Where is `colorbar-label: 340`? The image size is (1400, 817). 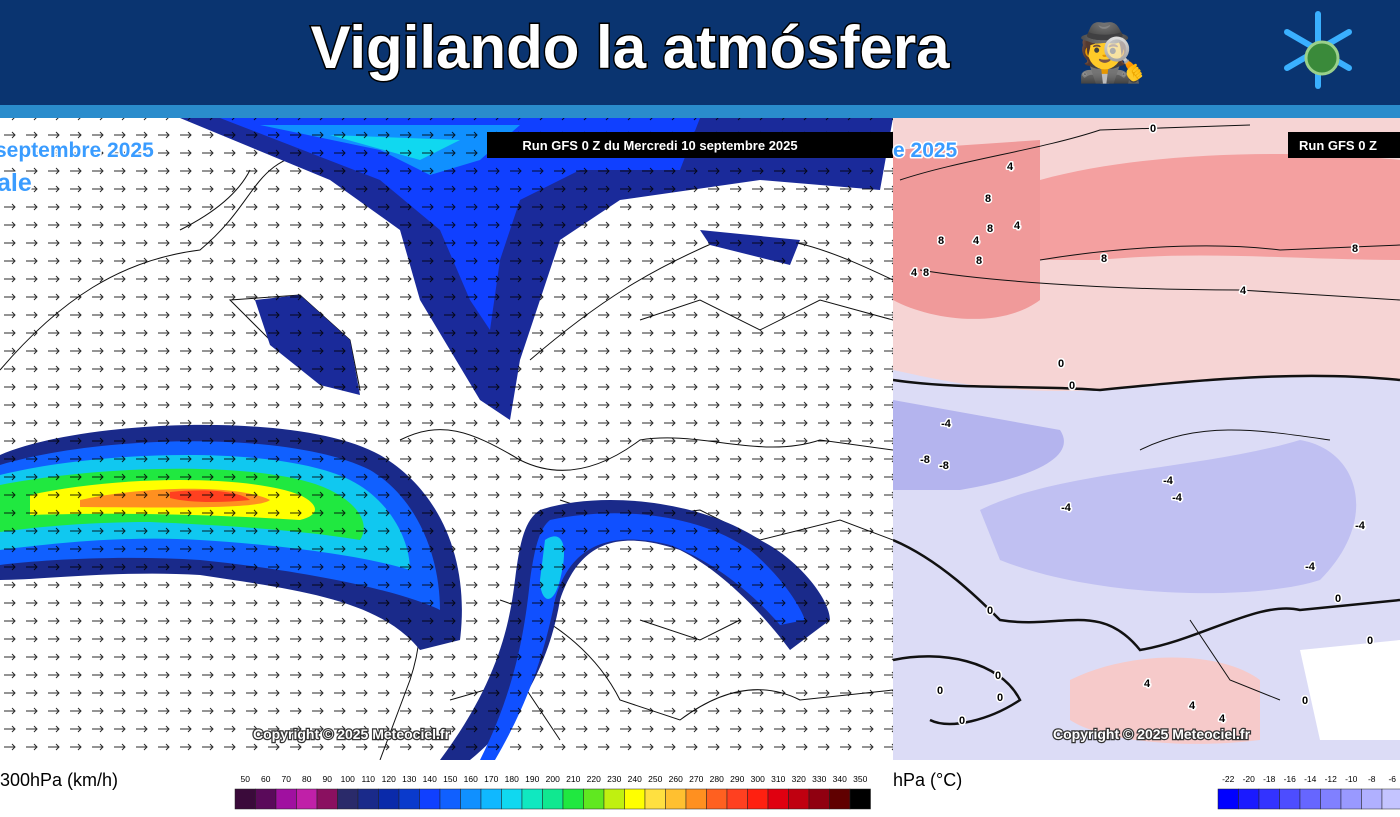
colorbar-label: 340 is located at coordinates (840, 779).